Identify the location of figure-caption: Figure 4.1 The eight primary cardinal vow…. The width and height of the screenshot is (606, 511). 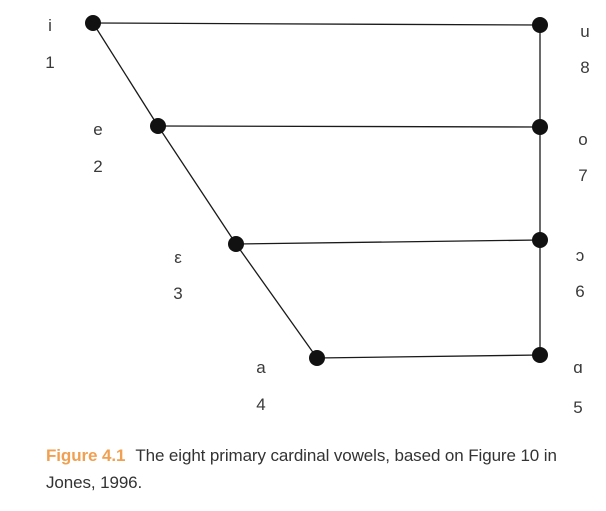
(322, 469).